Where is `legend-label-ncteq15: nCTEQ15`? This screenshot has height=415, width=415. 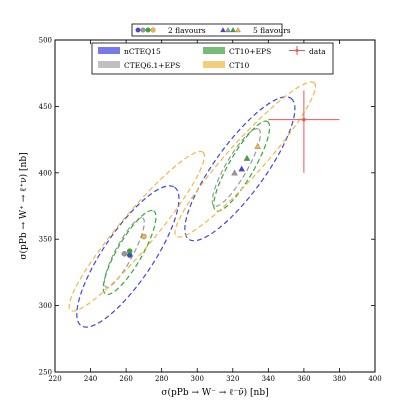
legend-label-ncteq15: nCTEQ15 is located at coordinates (142, 51).